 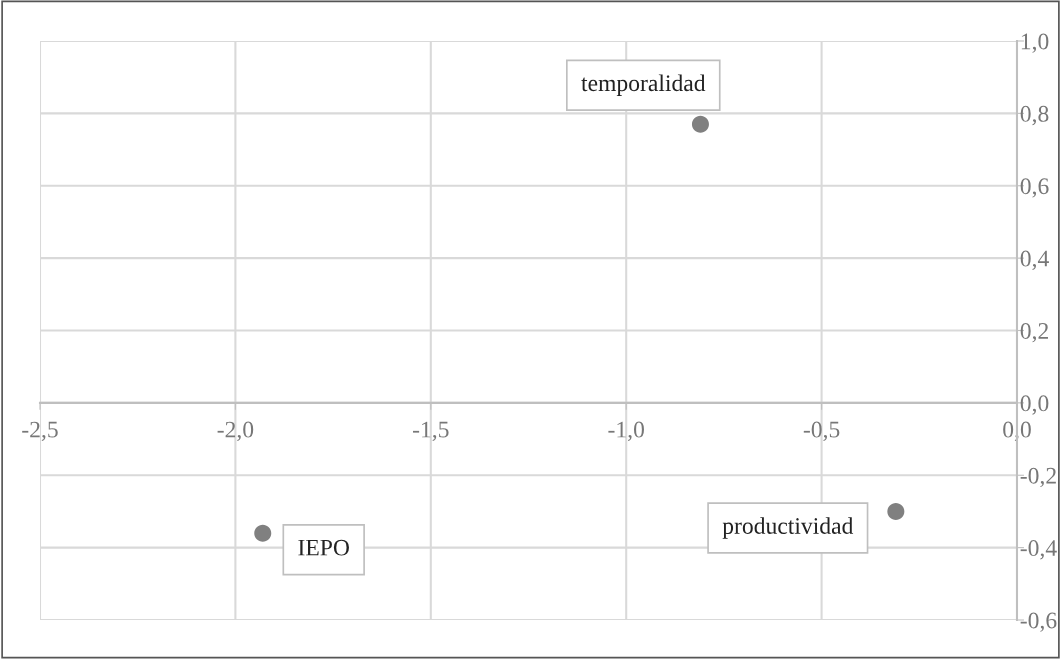 I want to click on y-tick-label: 0,4, so click(x=1034, y=260).